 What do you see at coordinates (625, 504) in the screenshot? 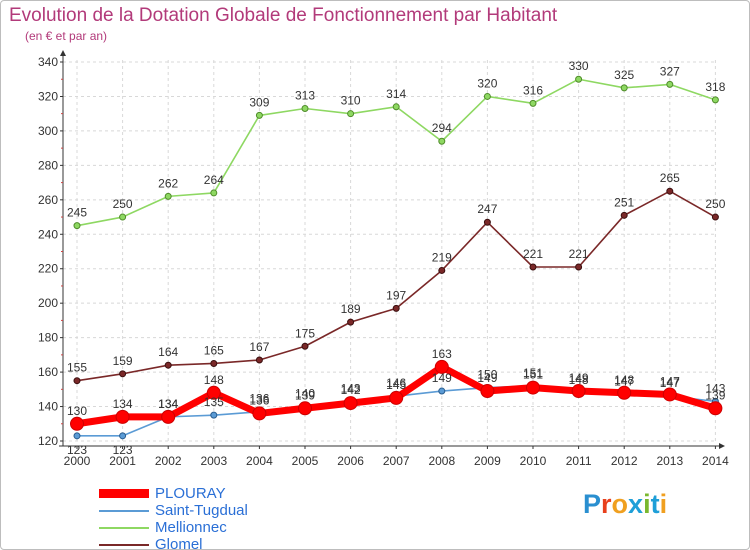
I see `proxiti-logo: Proxiti` at bounding box center [625, 504].